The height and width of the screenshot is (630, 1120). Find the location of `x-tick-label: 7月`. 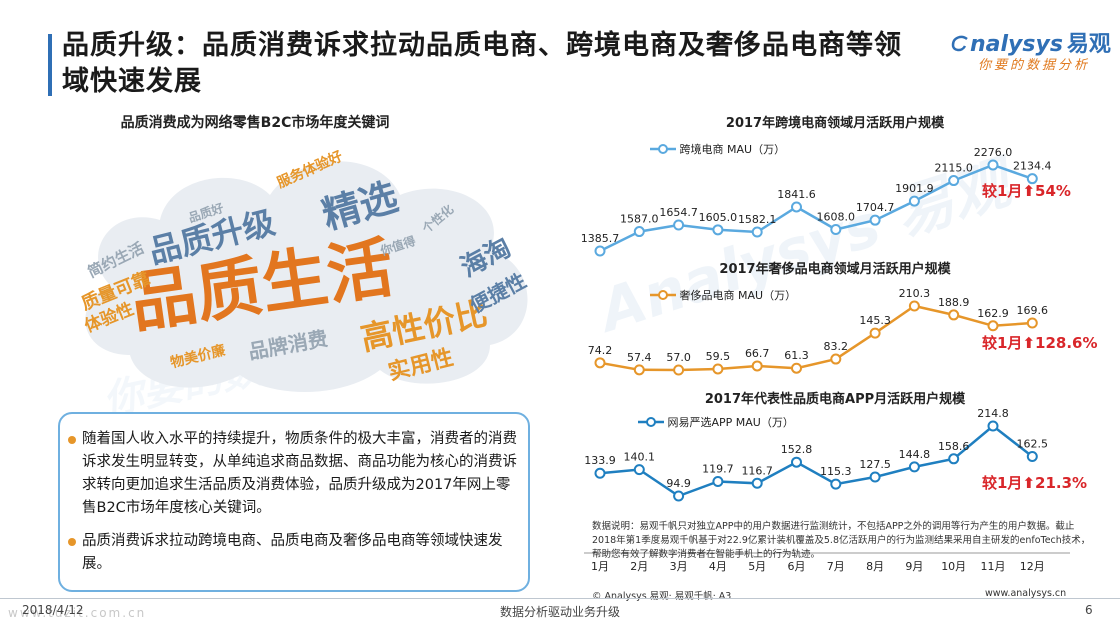

x-tick-label: 7月 is located at coordinates (836, 566).